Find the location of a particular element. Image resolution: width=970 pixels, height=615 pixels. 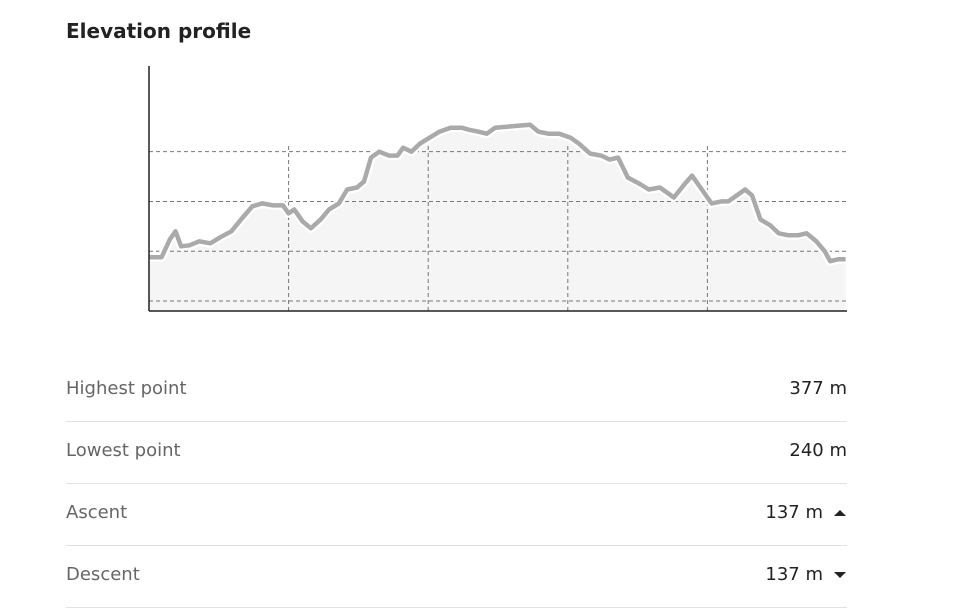

stat-row: Highest point 377 m is located at coordinates (456, 390).